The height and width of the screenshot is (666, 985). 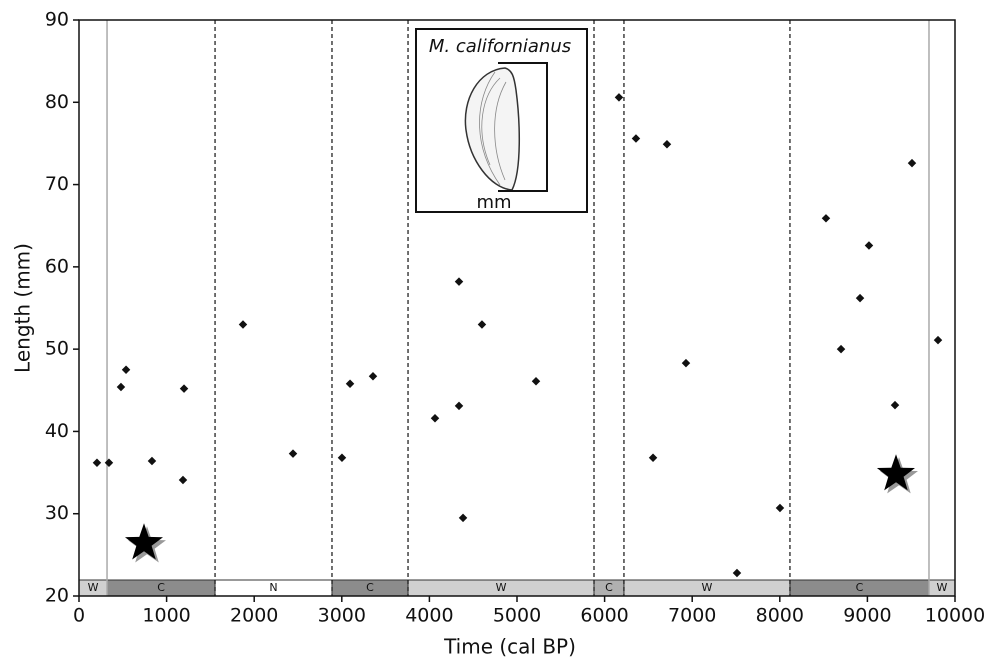 I want to click on y-tick-label: 70, so click(x=57, y=184).